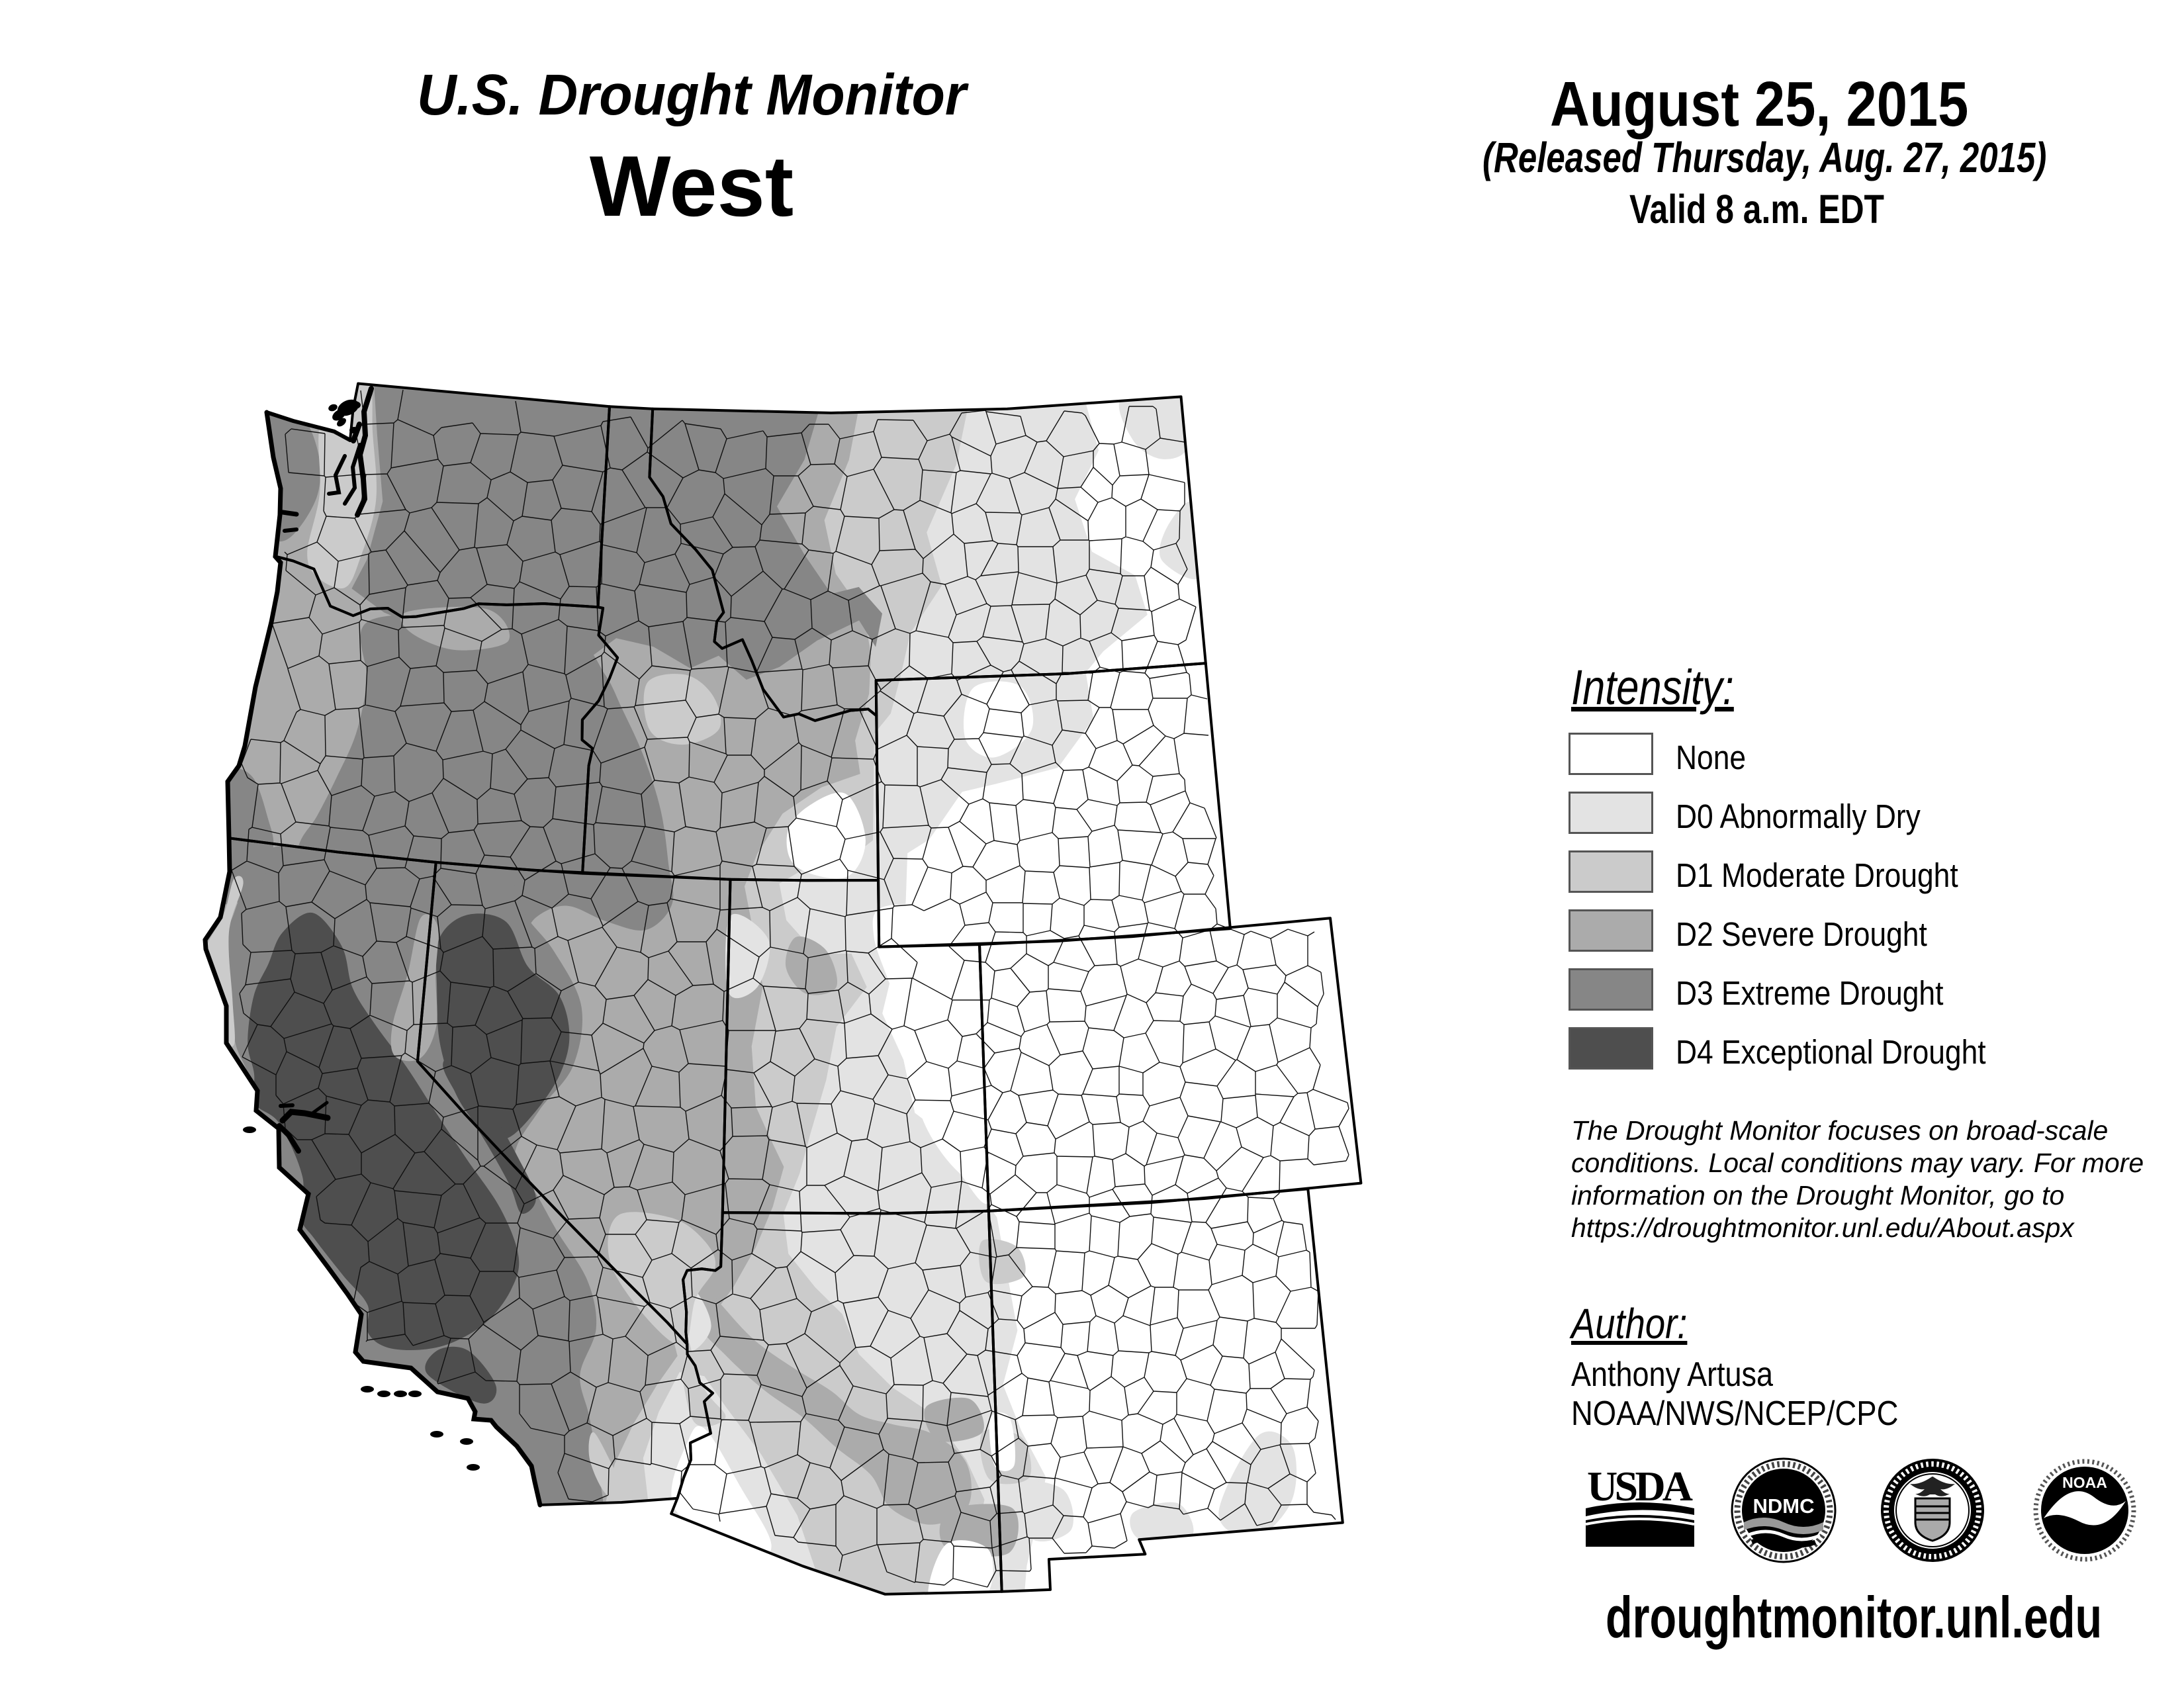 The width and height of the screenshot is (2184, 1691). Describe the element at coordinates (2084, 1483) in the screenshot. I see `svg-text: NOAA` at that location.